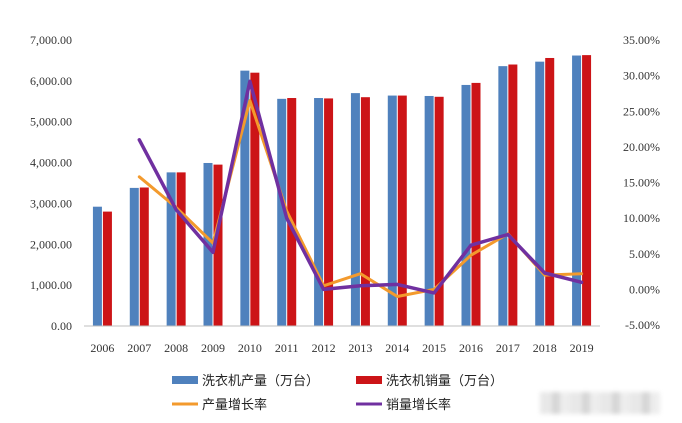 Image resolution: width=682 pixels, height=423 pixels. I want to click on x-tick-label: 2009, so click(213, 348).